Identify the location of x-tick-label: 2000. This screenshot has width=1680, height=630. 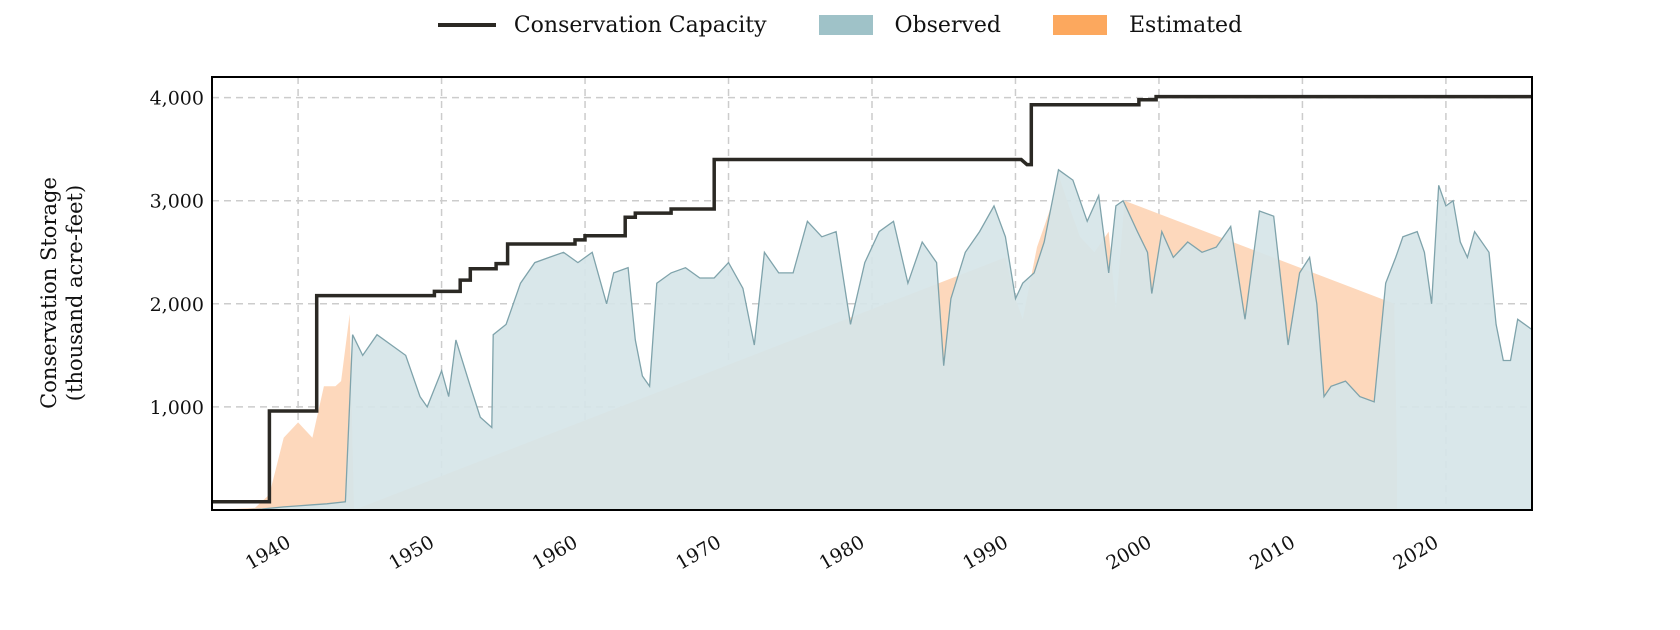
(1129, 552).